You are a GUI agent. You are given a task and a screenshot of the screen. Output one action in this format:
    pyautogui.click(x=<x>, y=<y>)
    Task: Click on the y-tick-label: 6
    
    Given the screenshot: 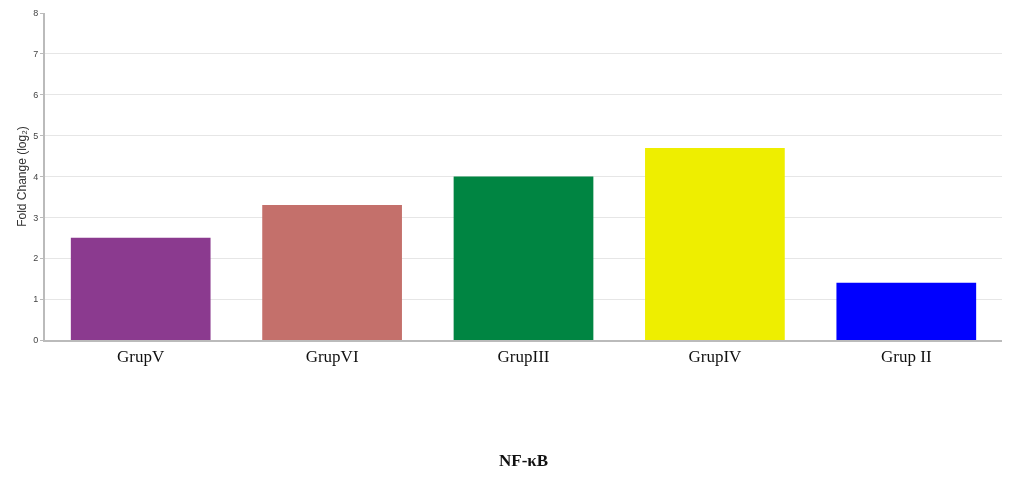 What is the action you would take?
    pyautogui.click(x=36, y=94)
    